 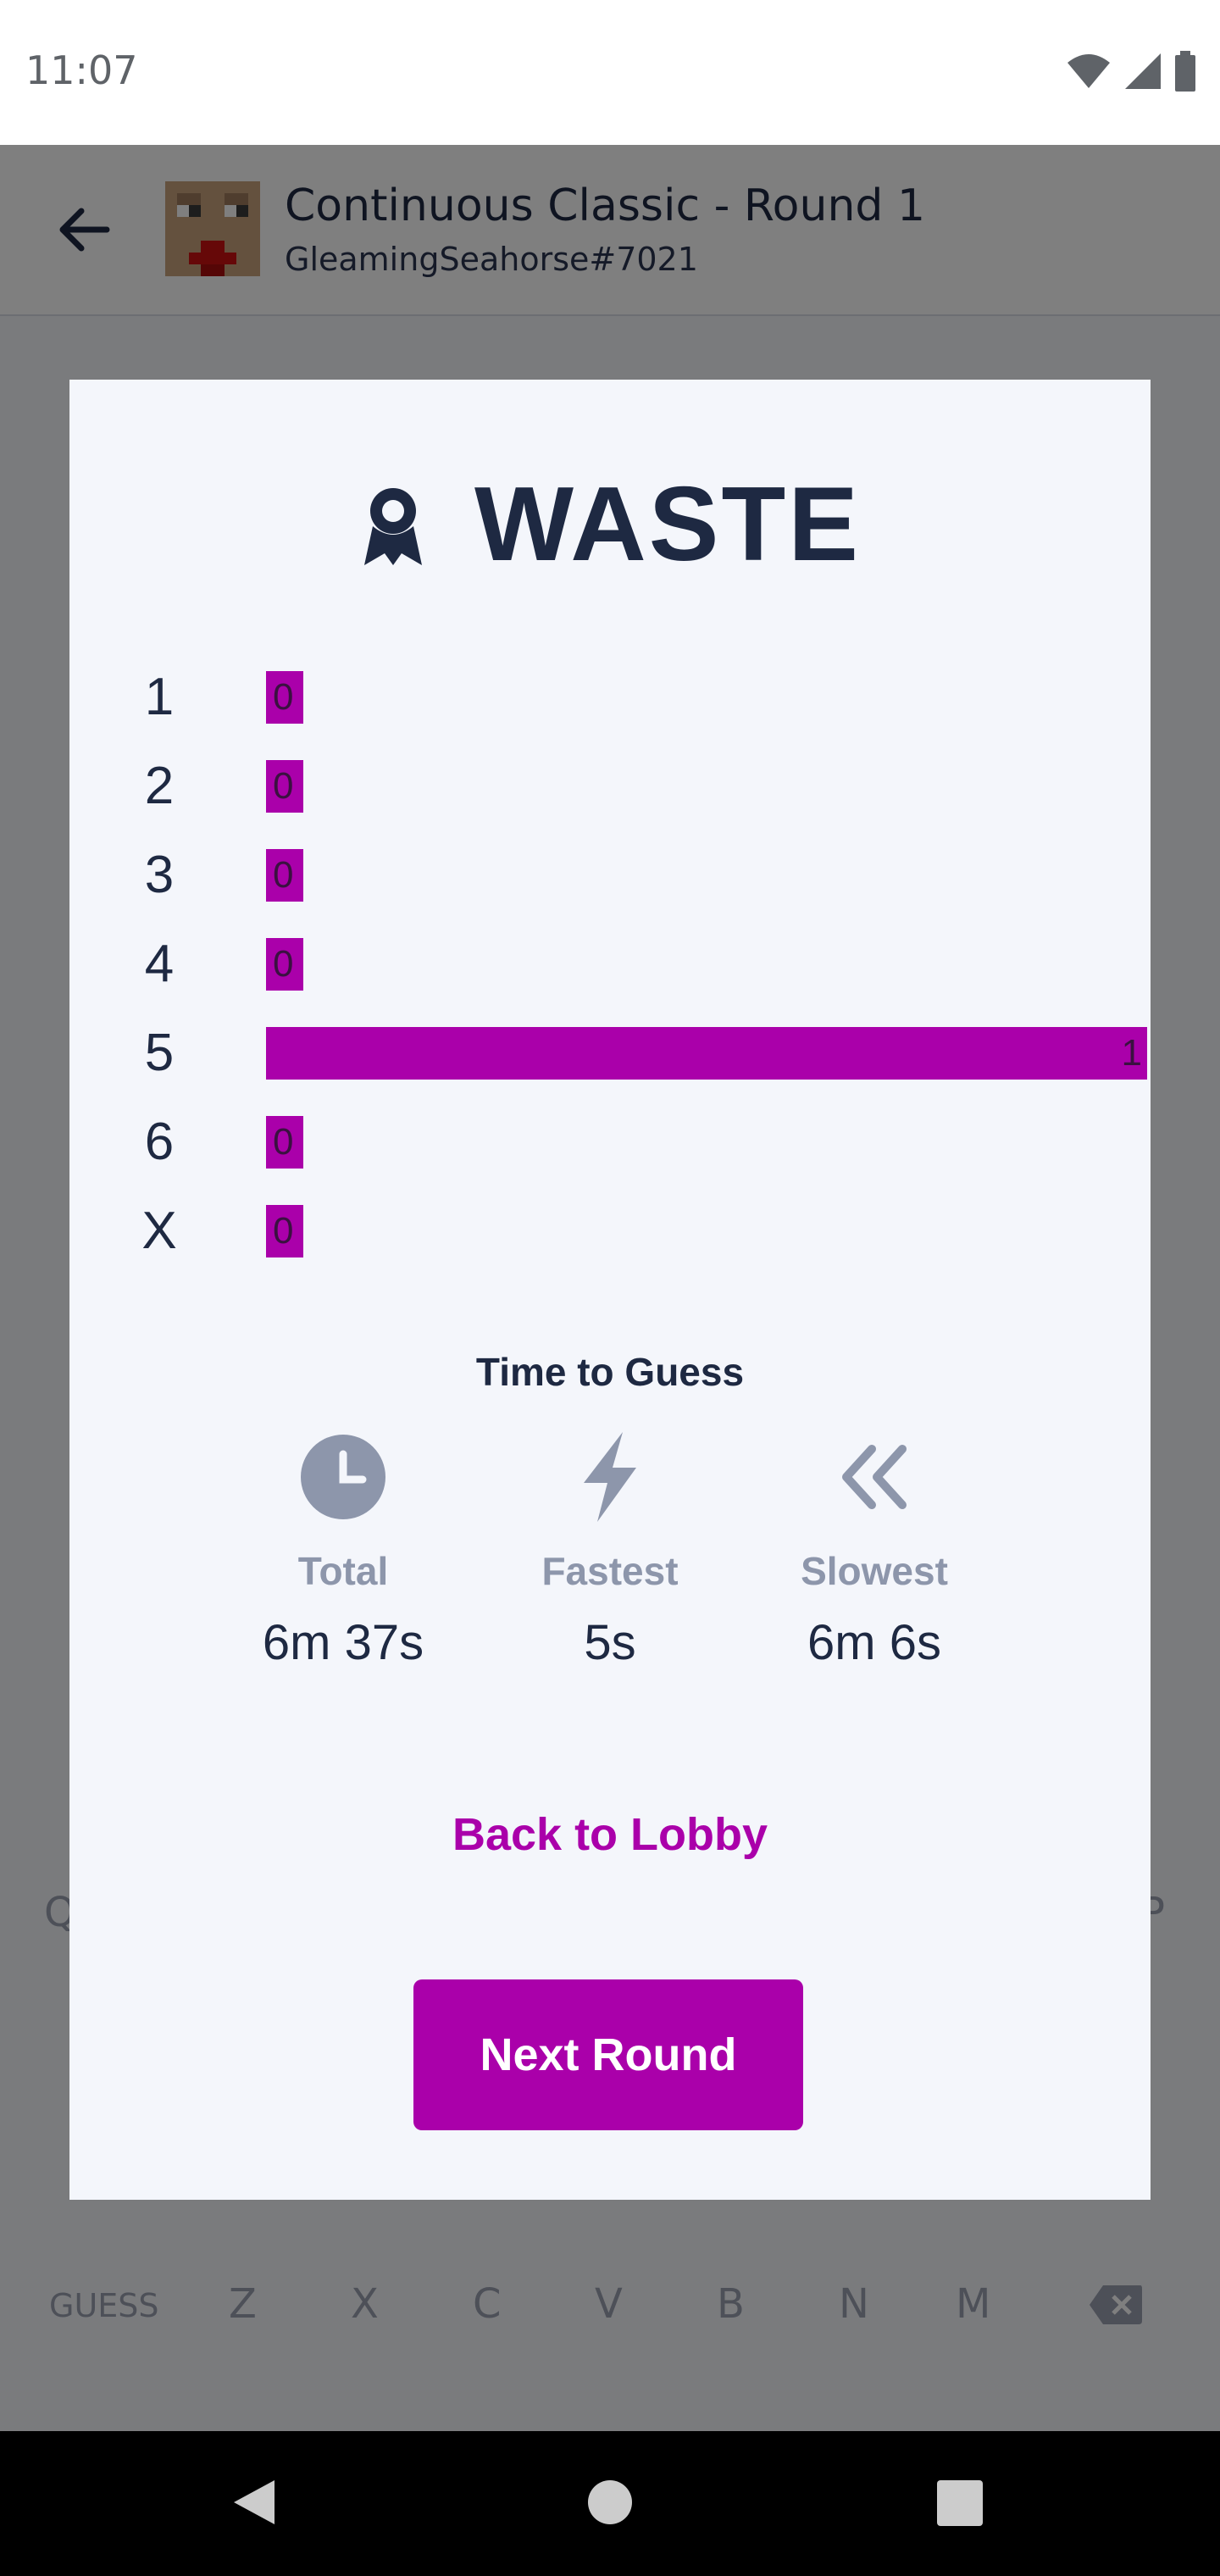 What do you see at coordinates (610, 1477) in the screenshot?
I see `lightning-icon` at bounding box center [610, 1477].